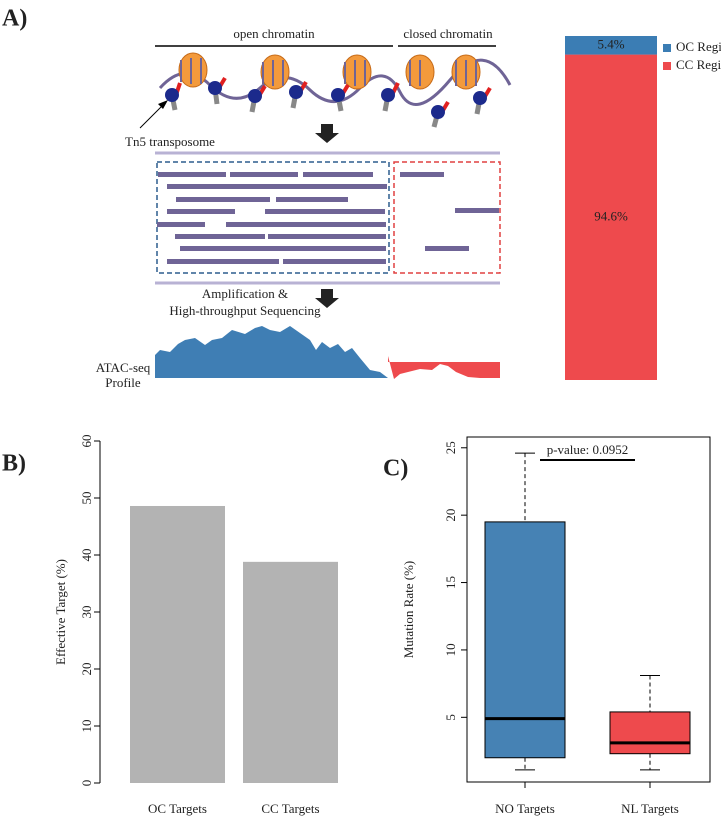 Image resolution: width=721 pixels, height=821 pixels. I want to click on annotation: p-value: 0.0952, so click(588, 449).